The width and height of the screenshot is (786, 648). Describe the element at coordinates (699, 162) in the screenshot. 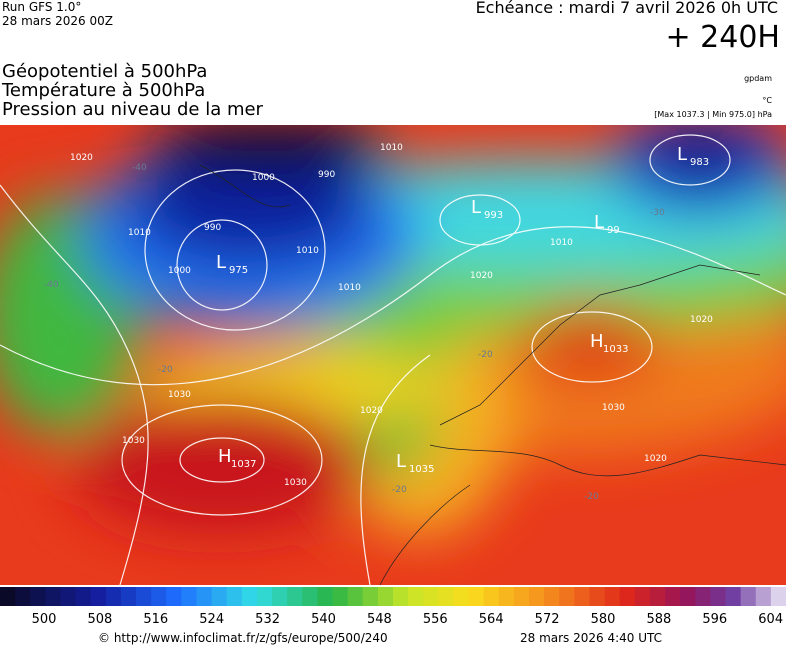

I see `center-value: 983` at that location.